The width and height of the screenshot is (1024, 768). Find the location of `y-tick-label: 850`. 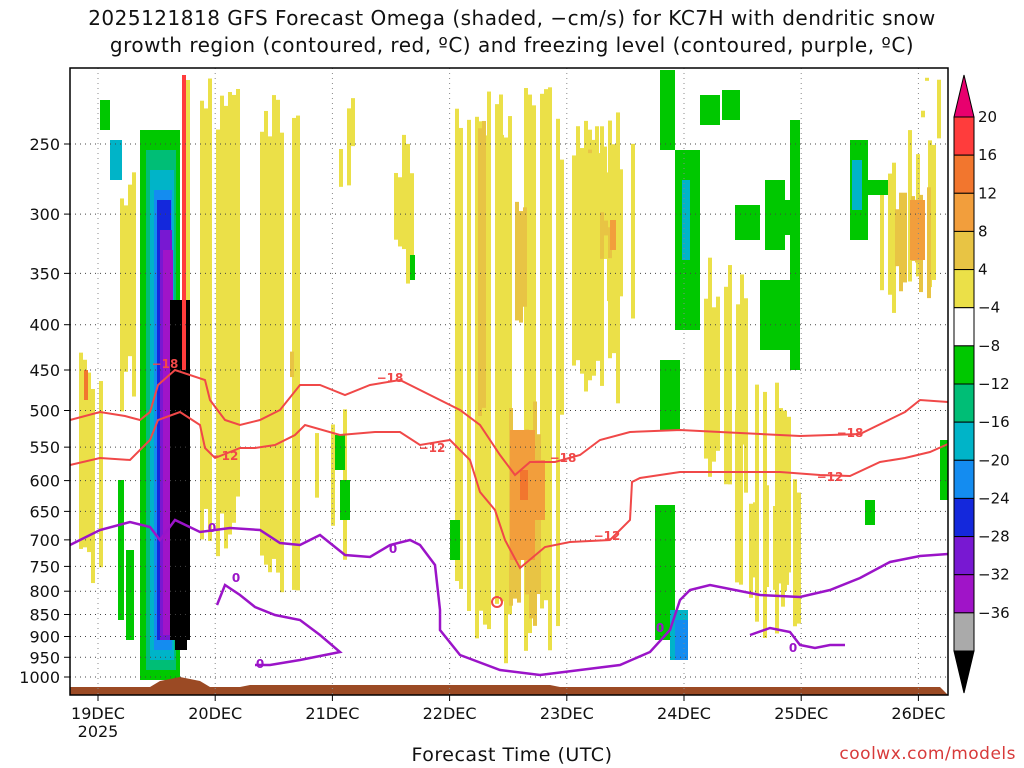

y-tick-label: 850 is located at coordinates (44, 615).